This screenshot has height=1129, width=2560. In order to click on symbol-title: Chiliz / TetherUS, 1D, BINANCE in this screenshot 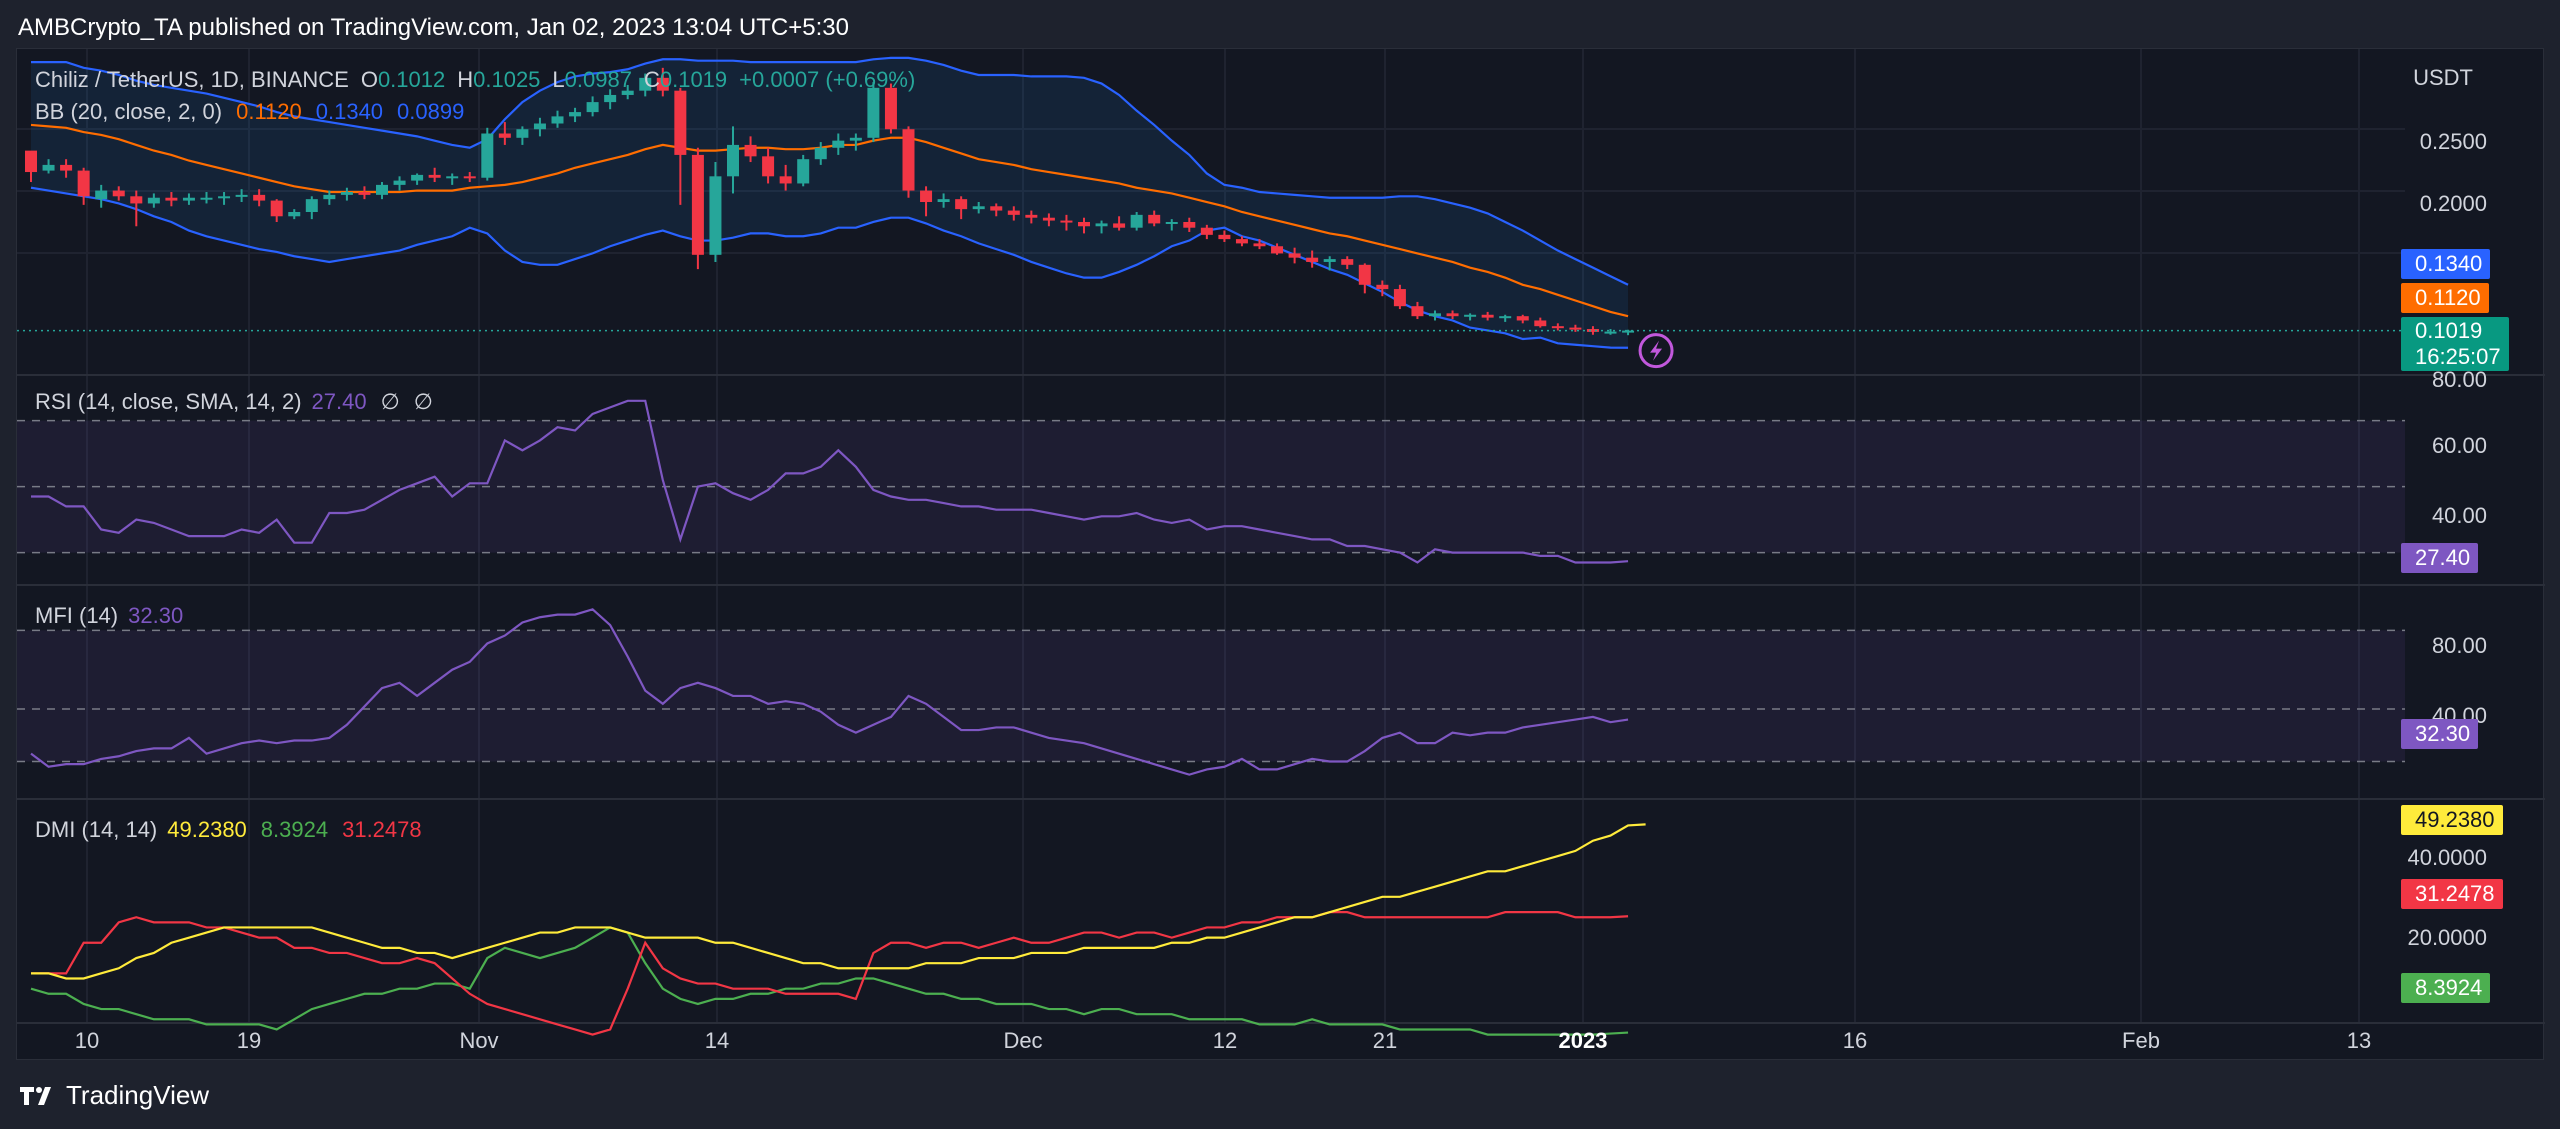, I will do `click(192, 79)`.